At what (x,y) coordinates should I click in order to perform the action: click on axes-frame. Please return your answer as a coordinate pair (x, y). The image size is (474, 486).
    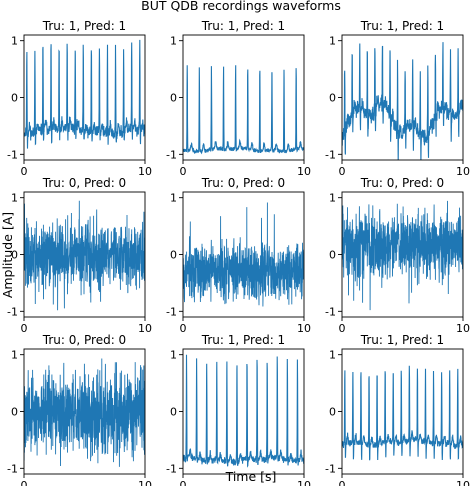
    Looking at the image, I should click on (243, 97).